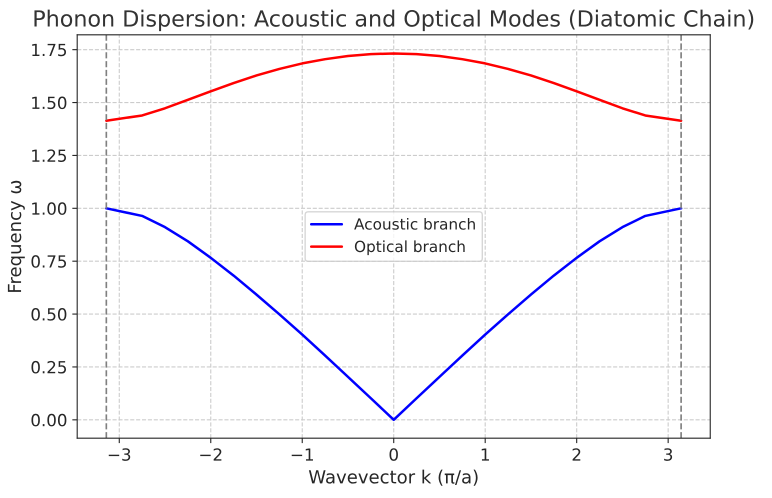 This screenshot has width=772, height=498. I want to click on y-tick-label: 1.25, so click(49, 155).